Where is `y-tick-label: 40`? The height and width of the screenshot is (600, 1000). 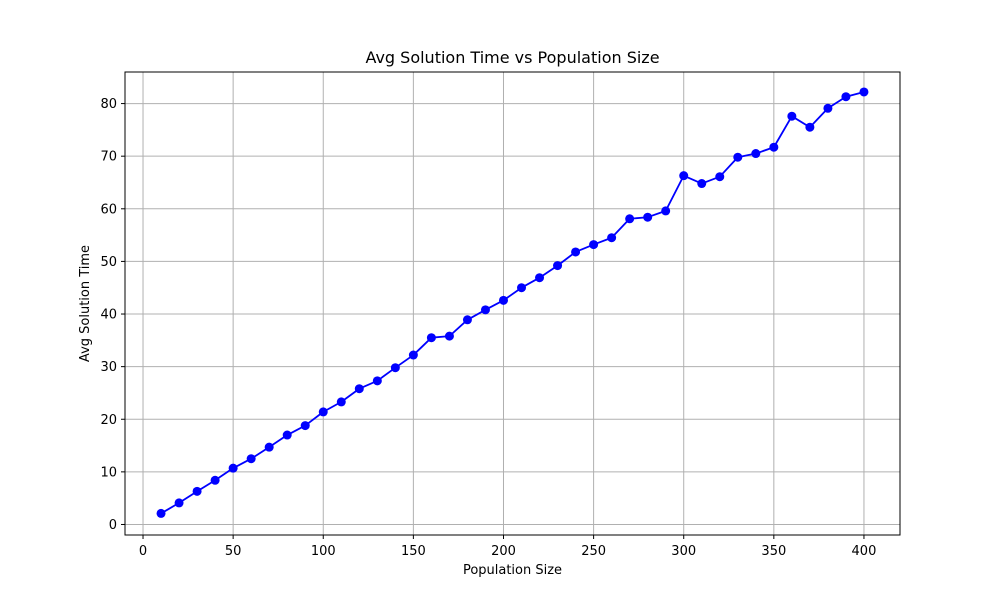 y-tick-label: 40 is located at coordinates (108, 315).